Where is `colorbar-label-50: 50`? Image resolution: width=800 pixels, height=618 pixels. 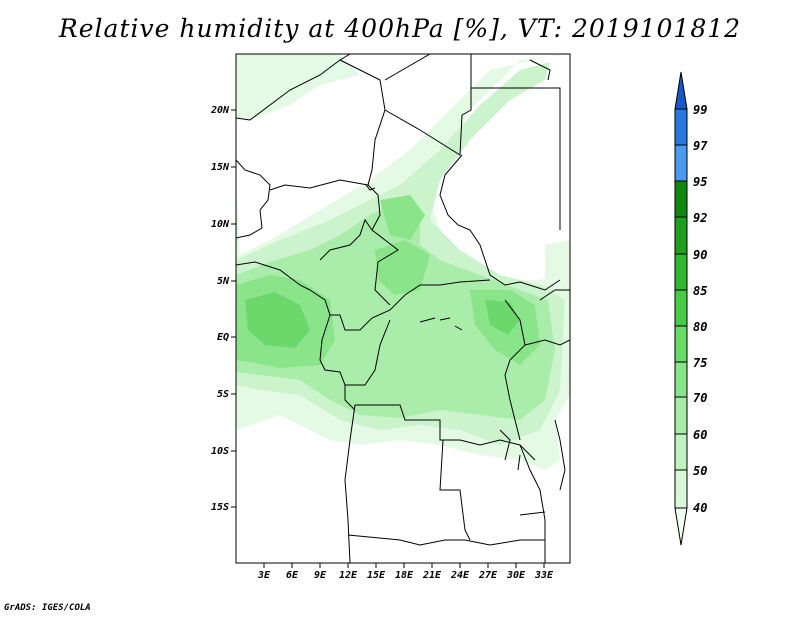 colorbar-label-50: 50 is located at coordinates (700, 471).